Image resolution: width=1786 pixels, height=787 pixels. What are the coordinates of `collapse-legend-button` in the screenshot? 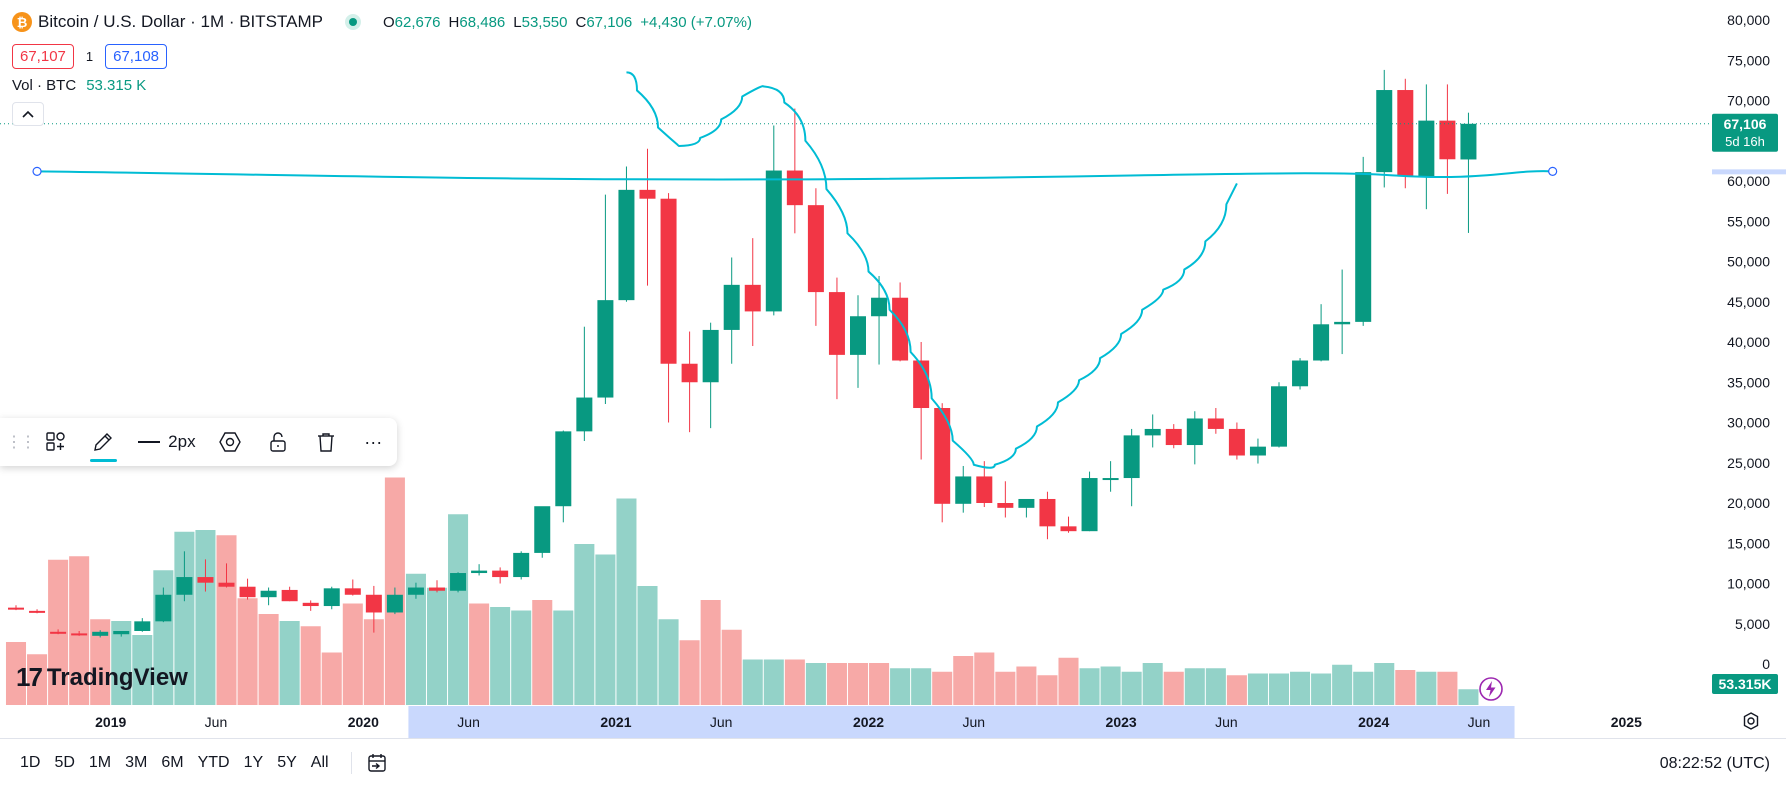 It's located at (28, 114).